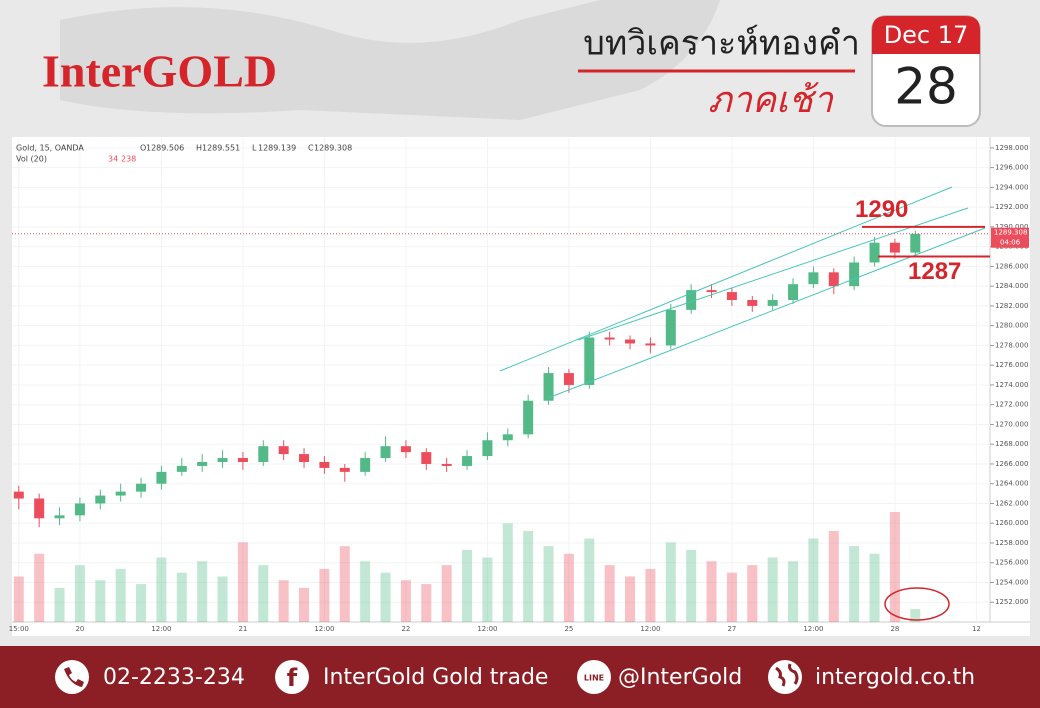 Image resolution: width=1040 pixels, height=708 pixels. I want to click on y-tick-label: 1280.000, so click(1011, 326).